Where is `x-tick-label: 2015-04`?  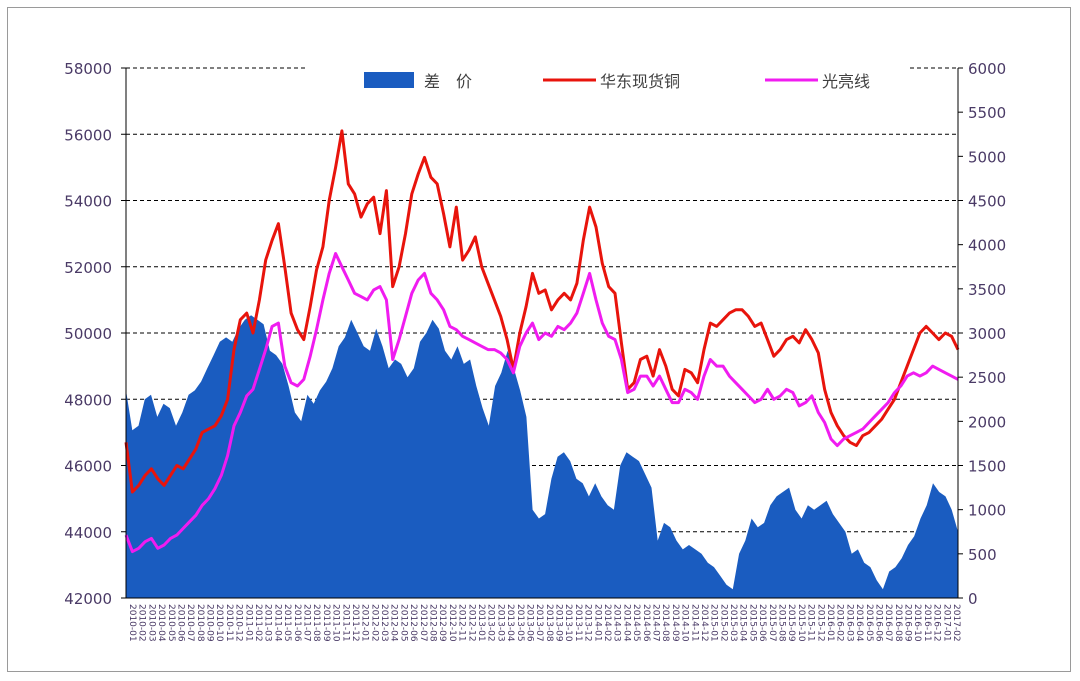
x-tick-label: 2015-04 is located at coordinates (743, 623).